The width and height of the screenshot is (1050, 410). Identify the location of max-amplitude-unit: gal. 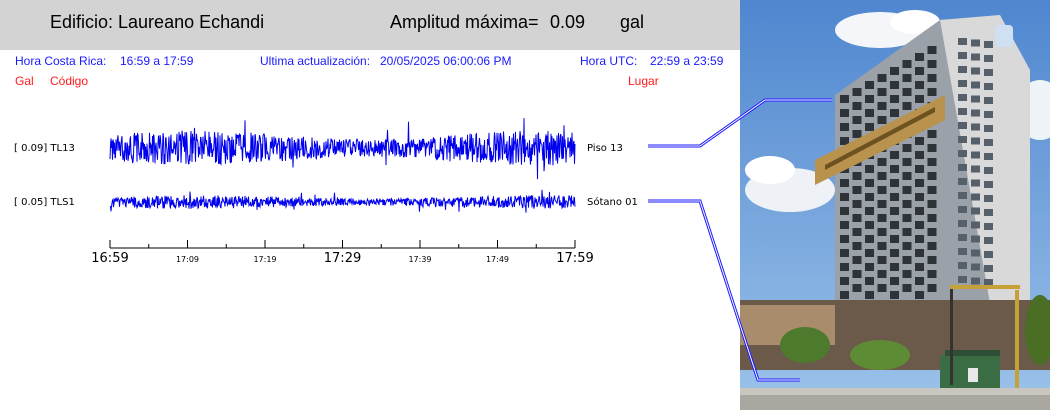
(632, 22).